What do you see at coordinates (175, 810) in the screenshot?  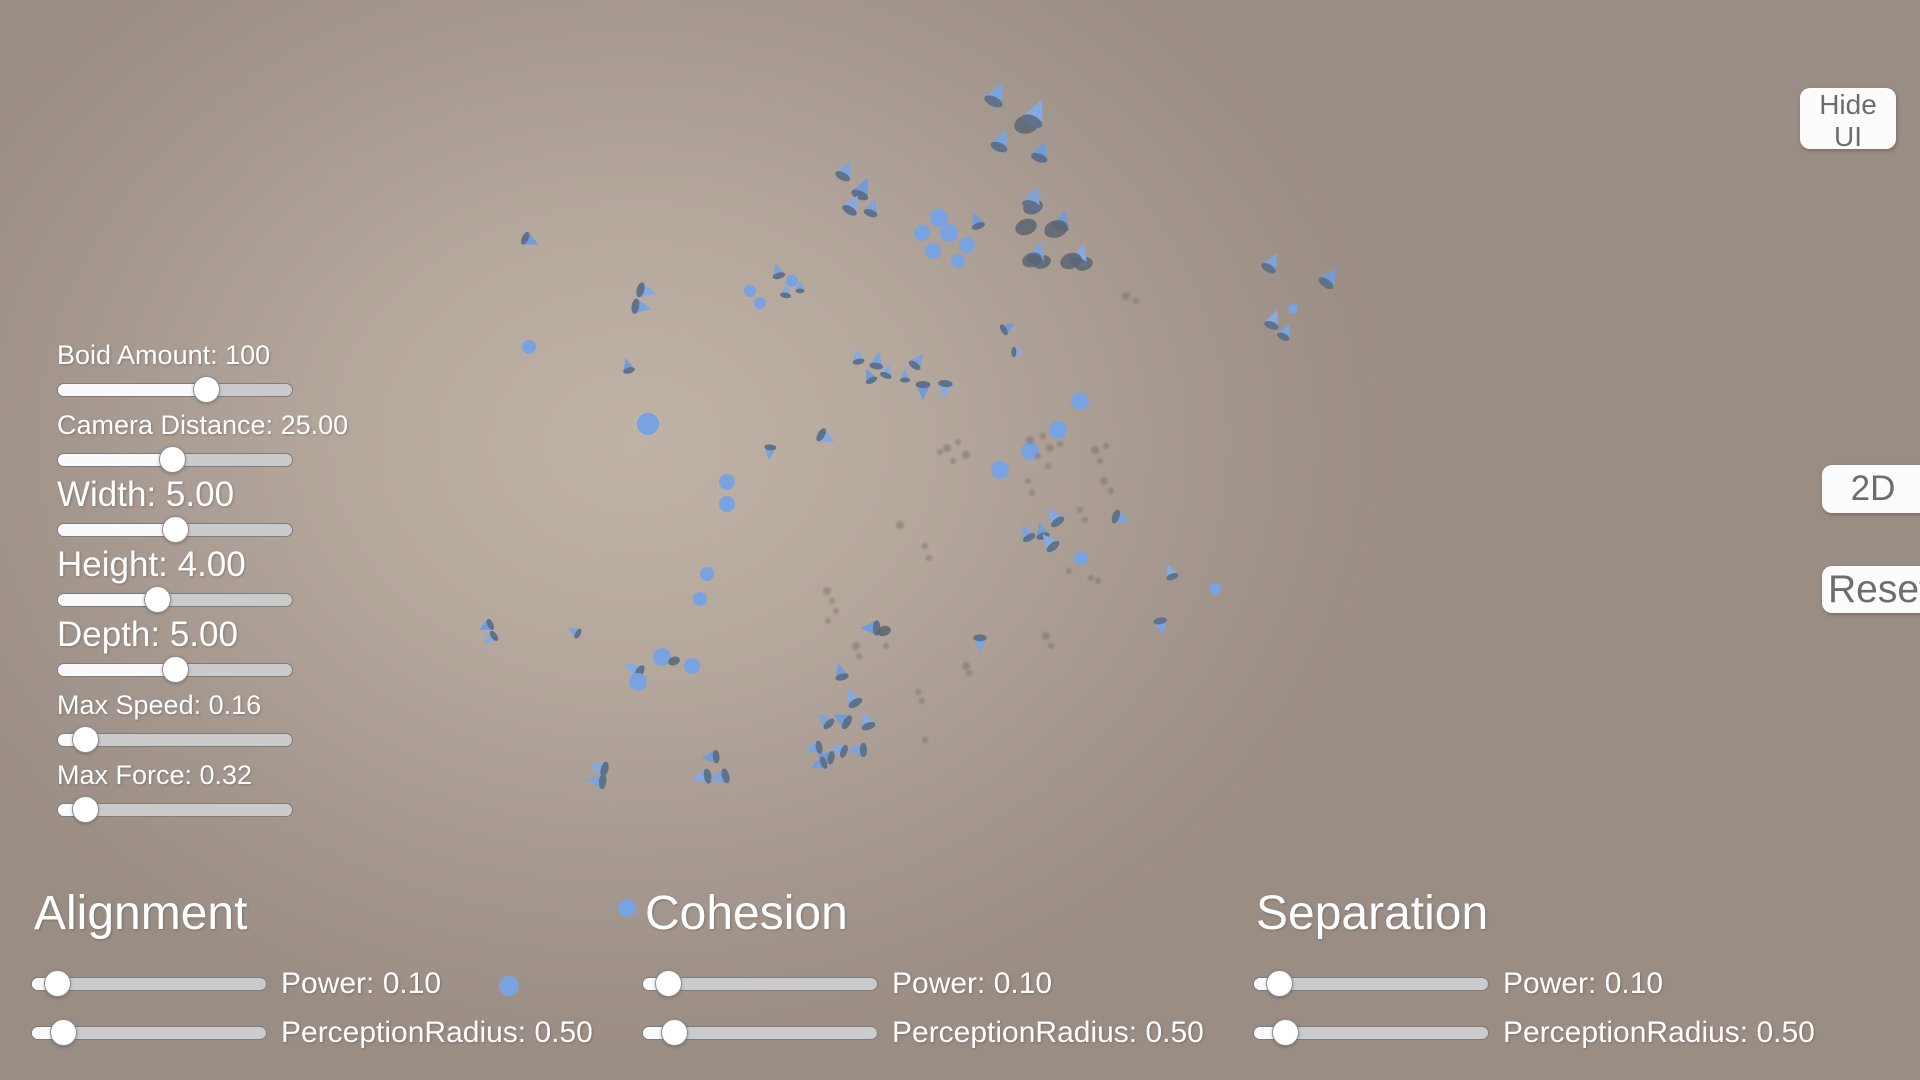 I see `max-force-slider` at bounding box center [175, 810].